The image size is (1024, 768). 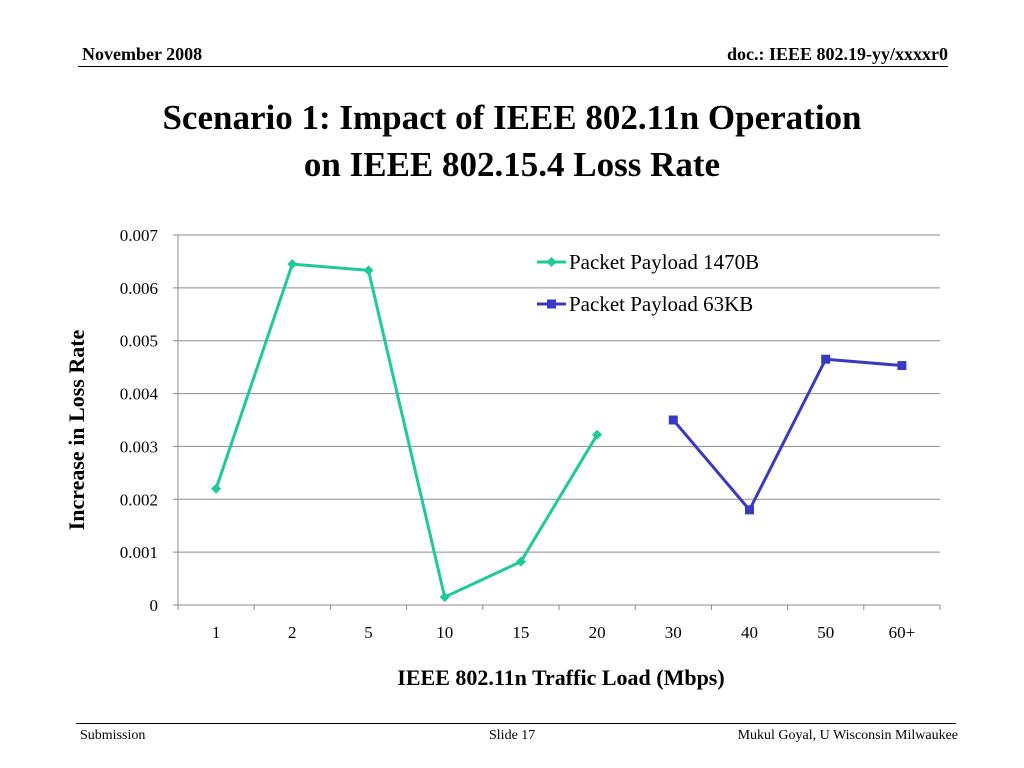 I want to click on slide-title-line-2: on IEEE 802.15.4 Loss Rate, so click(x=512, y=164).